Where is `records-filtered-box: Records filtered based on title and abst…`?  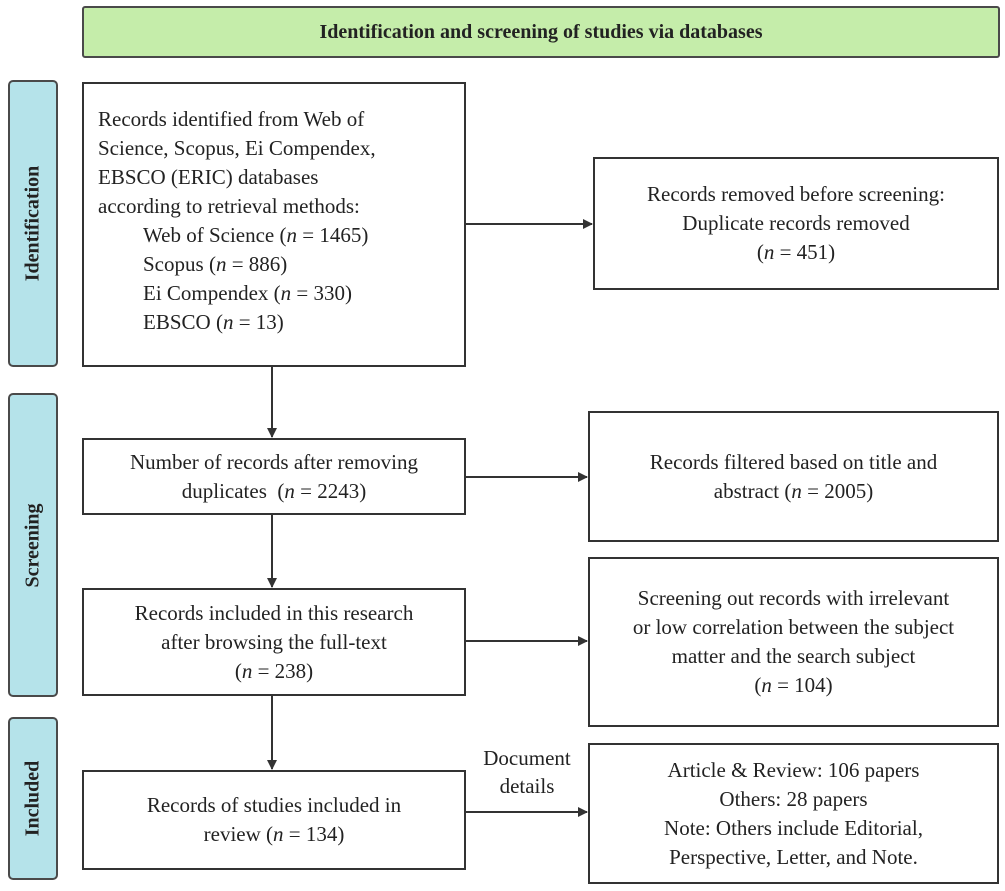
records-filtered-box: Records filtered based on title and abst… is located at coordinates (793, 476).